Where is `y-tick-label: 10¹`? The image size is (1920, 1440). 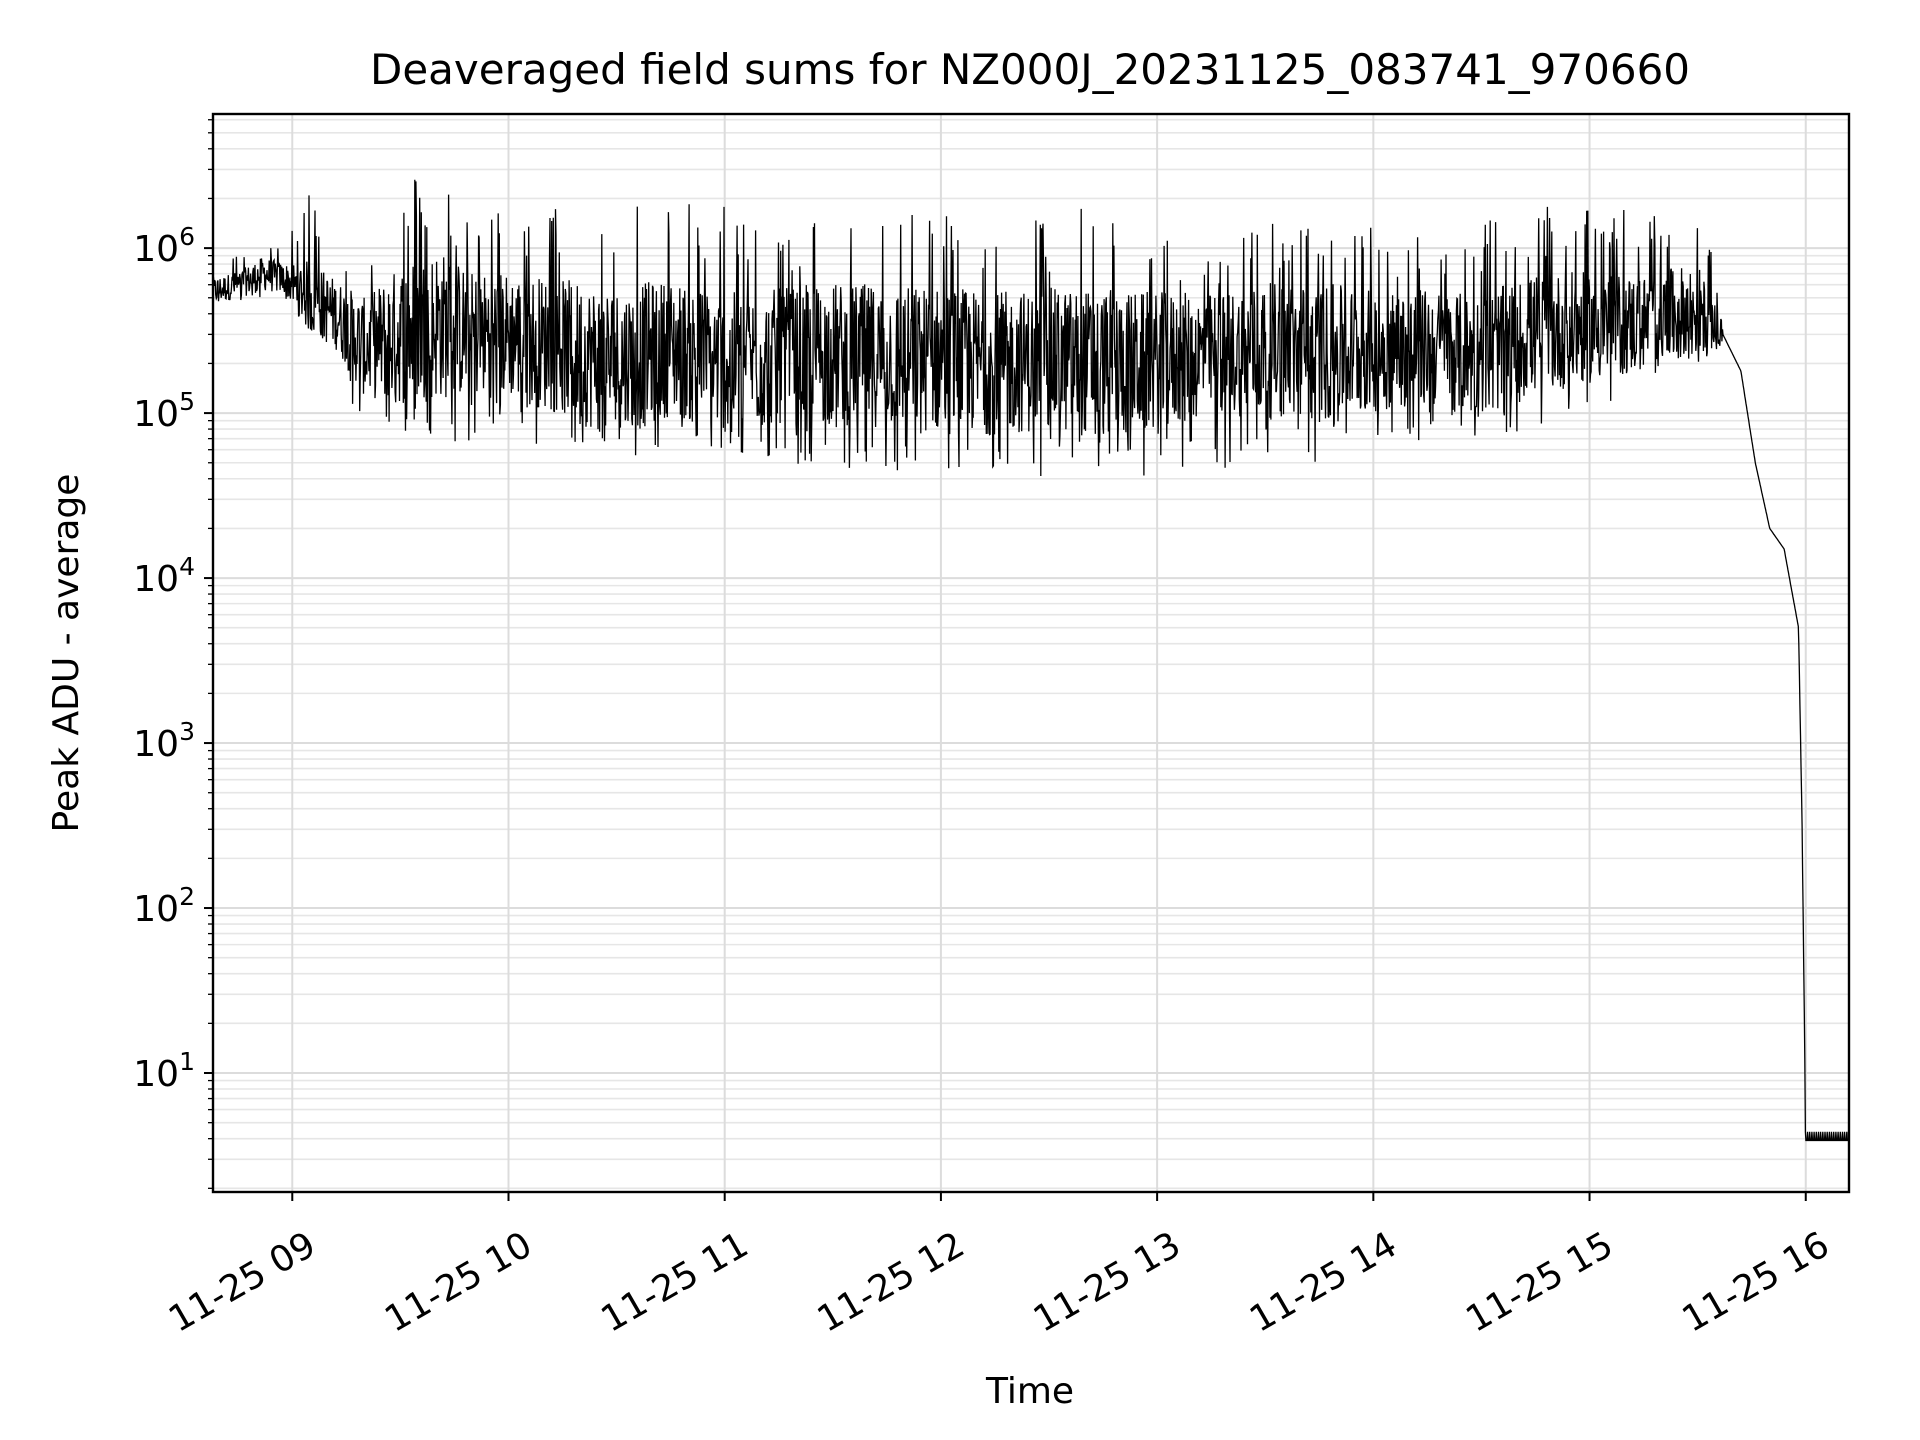
y-tick-label: 10¹ is located at coordinates (164, 1071).